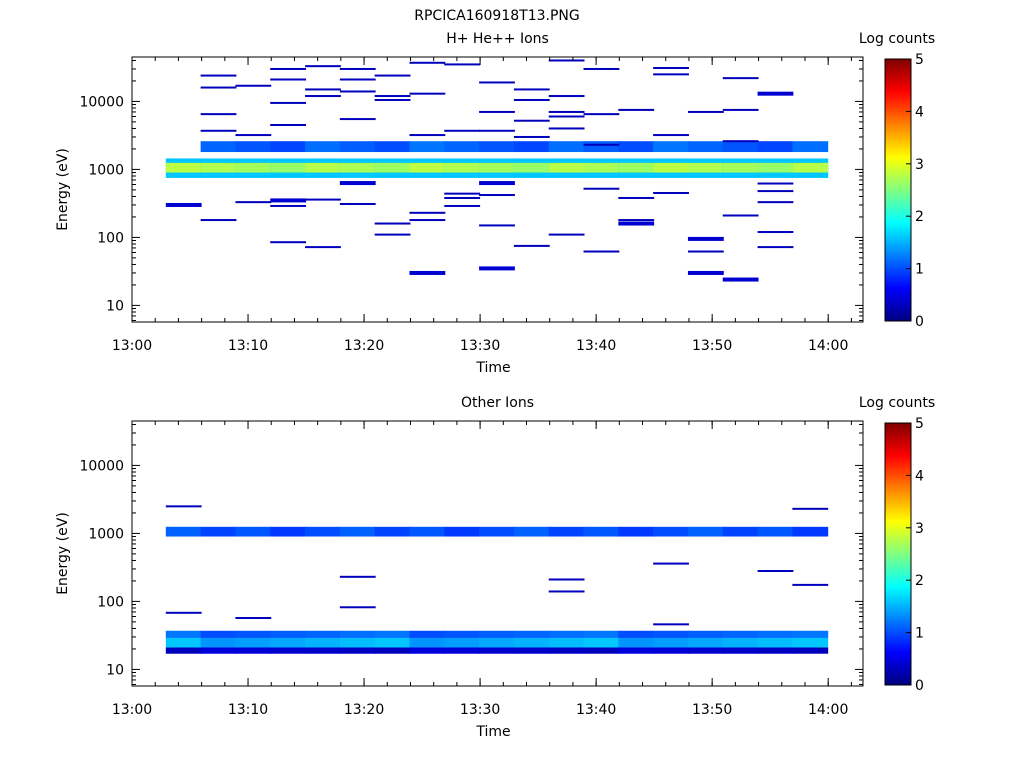  What do you see at coordinates (132, 346) in the screenshot?
I see `x-tick-label: 13:00` at bounding box center [132, 346].